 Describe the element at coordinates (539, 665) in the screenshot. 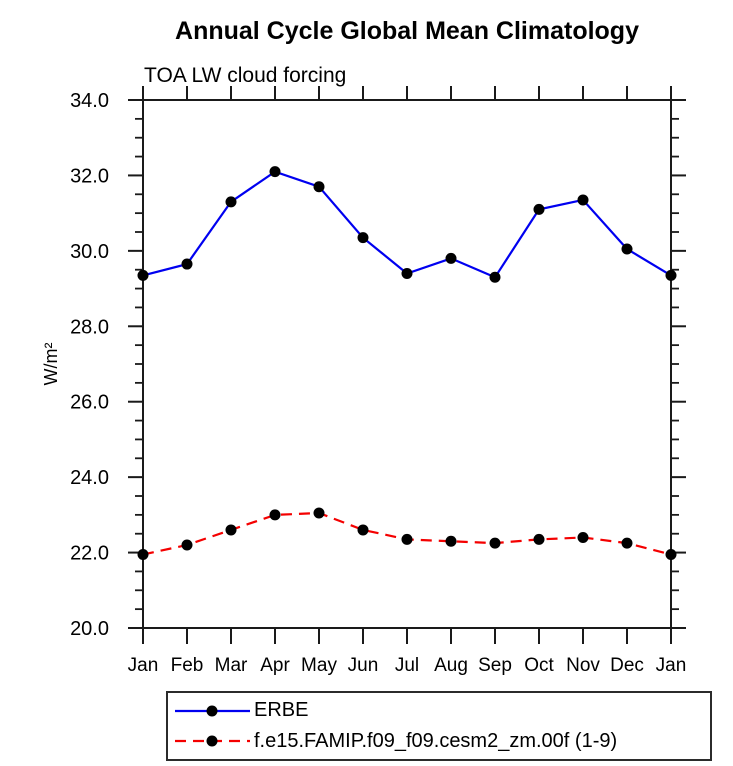

I see `x-axis-tick-label: Oct` at that location.